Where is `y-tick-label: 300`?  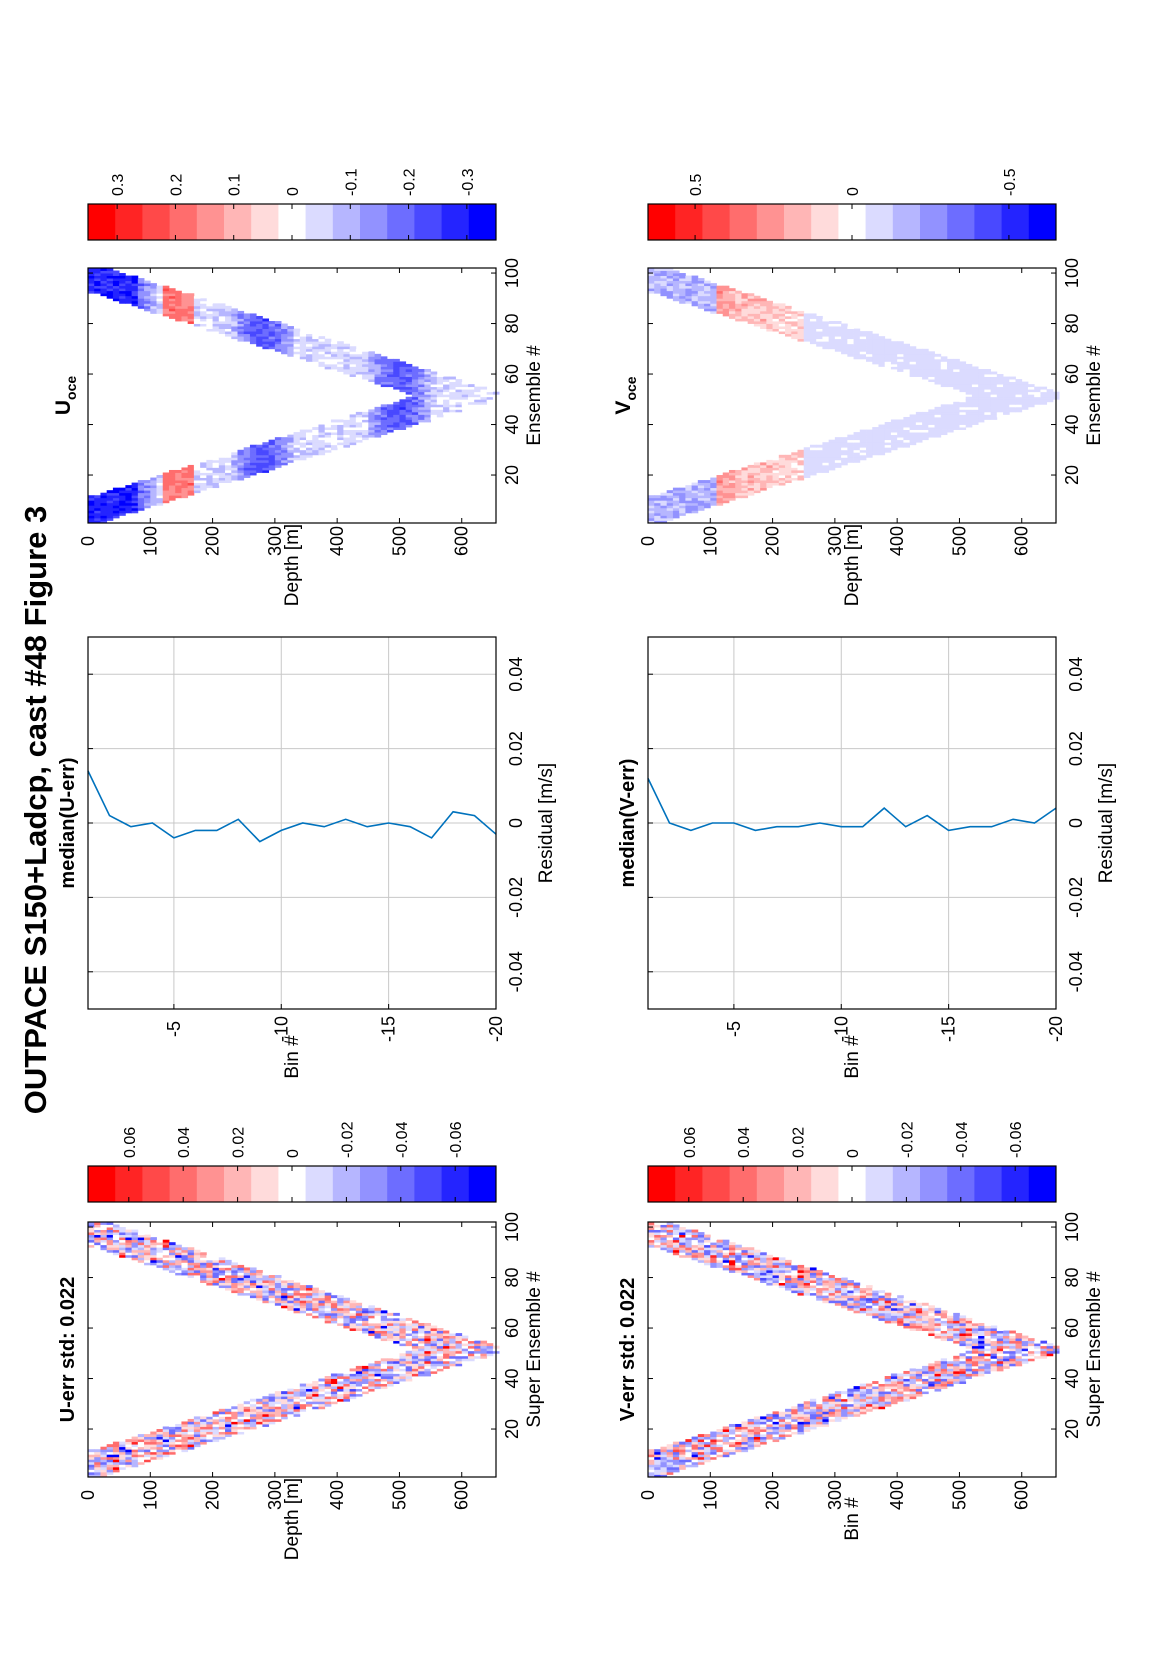
y-tick-label: 300 is located at coordinates (275, 1495).